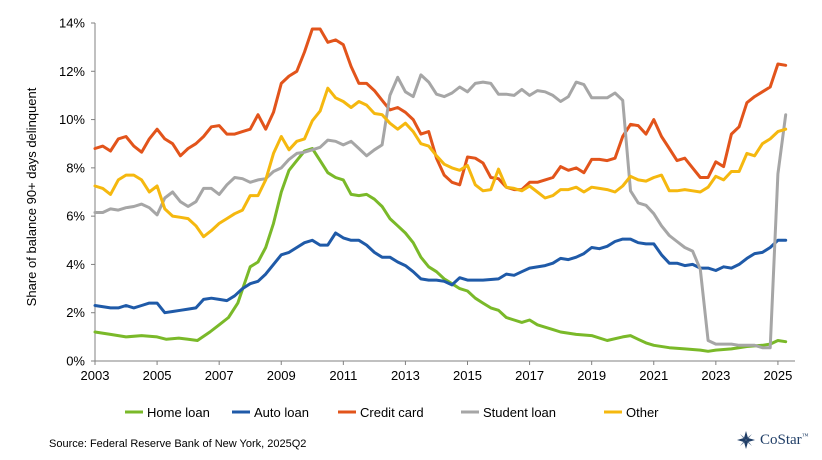 This screenshot has width=822, height=460. What do you see at coordinates (784, 439) in the screenshot?
I see `costar-logo-text: CoStar™` at bounding box center [784, 439].